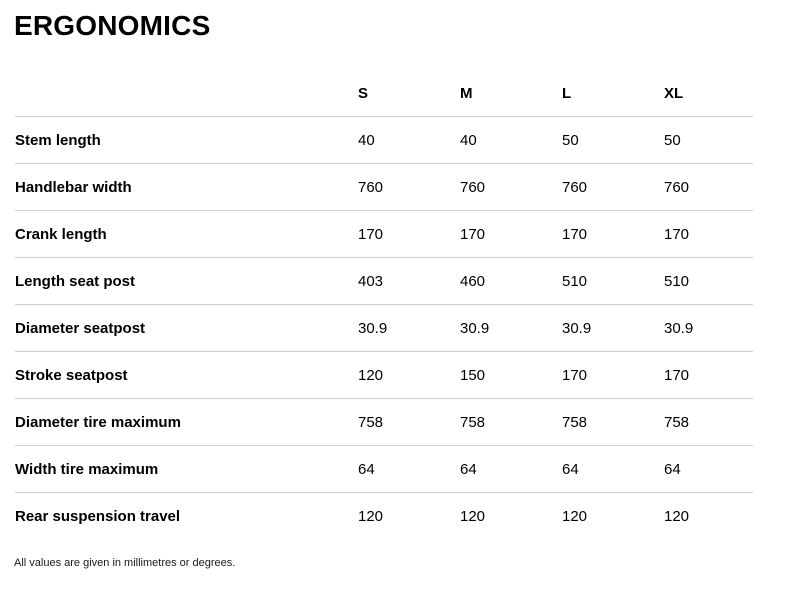  Describe the element at coordinates (384, 140) in the screenshot. I see `table-row: Stem length 40 40 50 50` at that location.